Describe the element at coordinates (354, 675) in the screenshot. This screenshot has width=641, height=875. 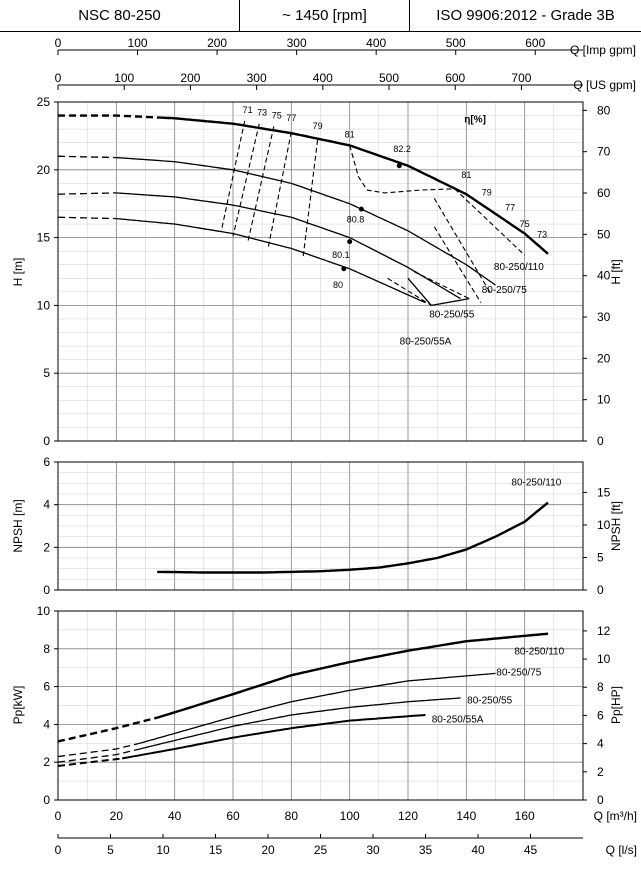
I see `power-curve` at that location.